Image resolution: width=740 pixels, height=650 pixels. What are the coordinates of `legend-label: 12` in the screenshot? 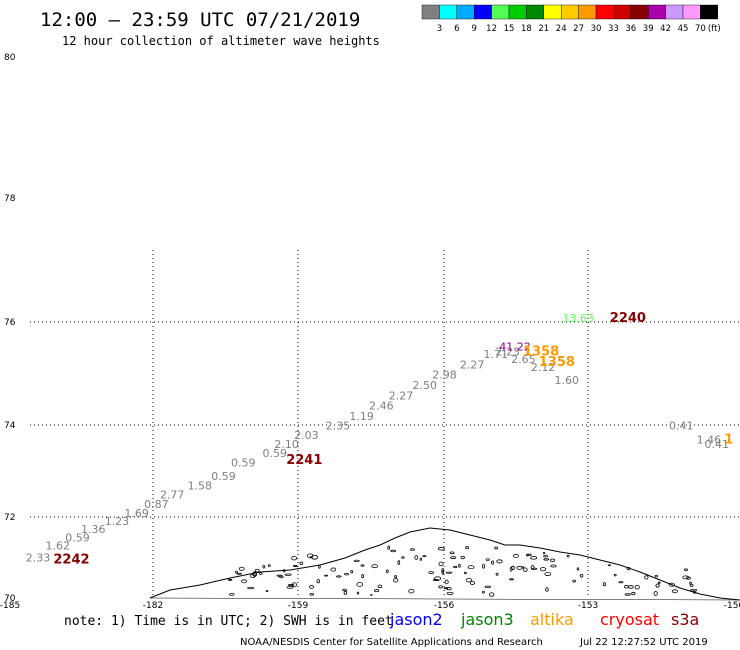 It's located at (491, 29).